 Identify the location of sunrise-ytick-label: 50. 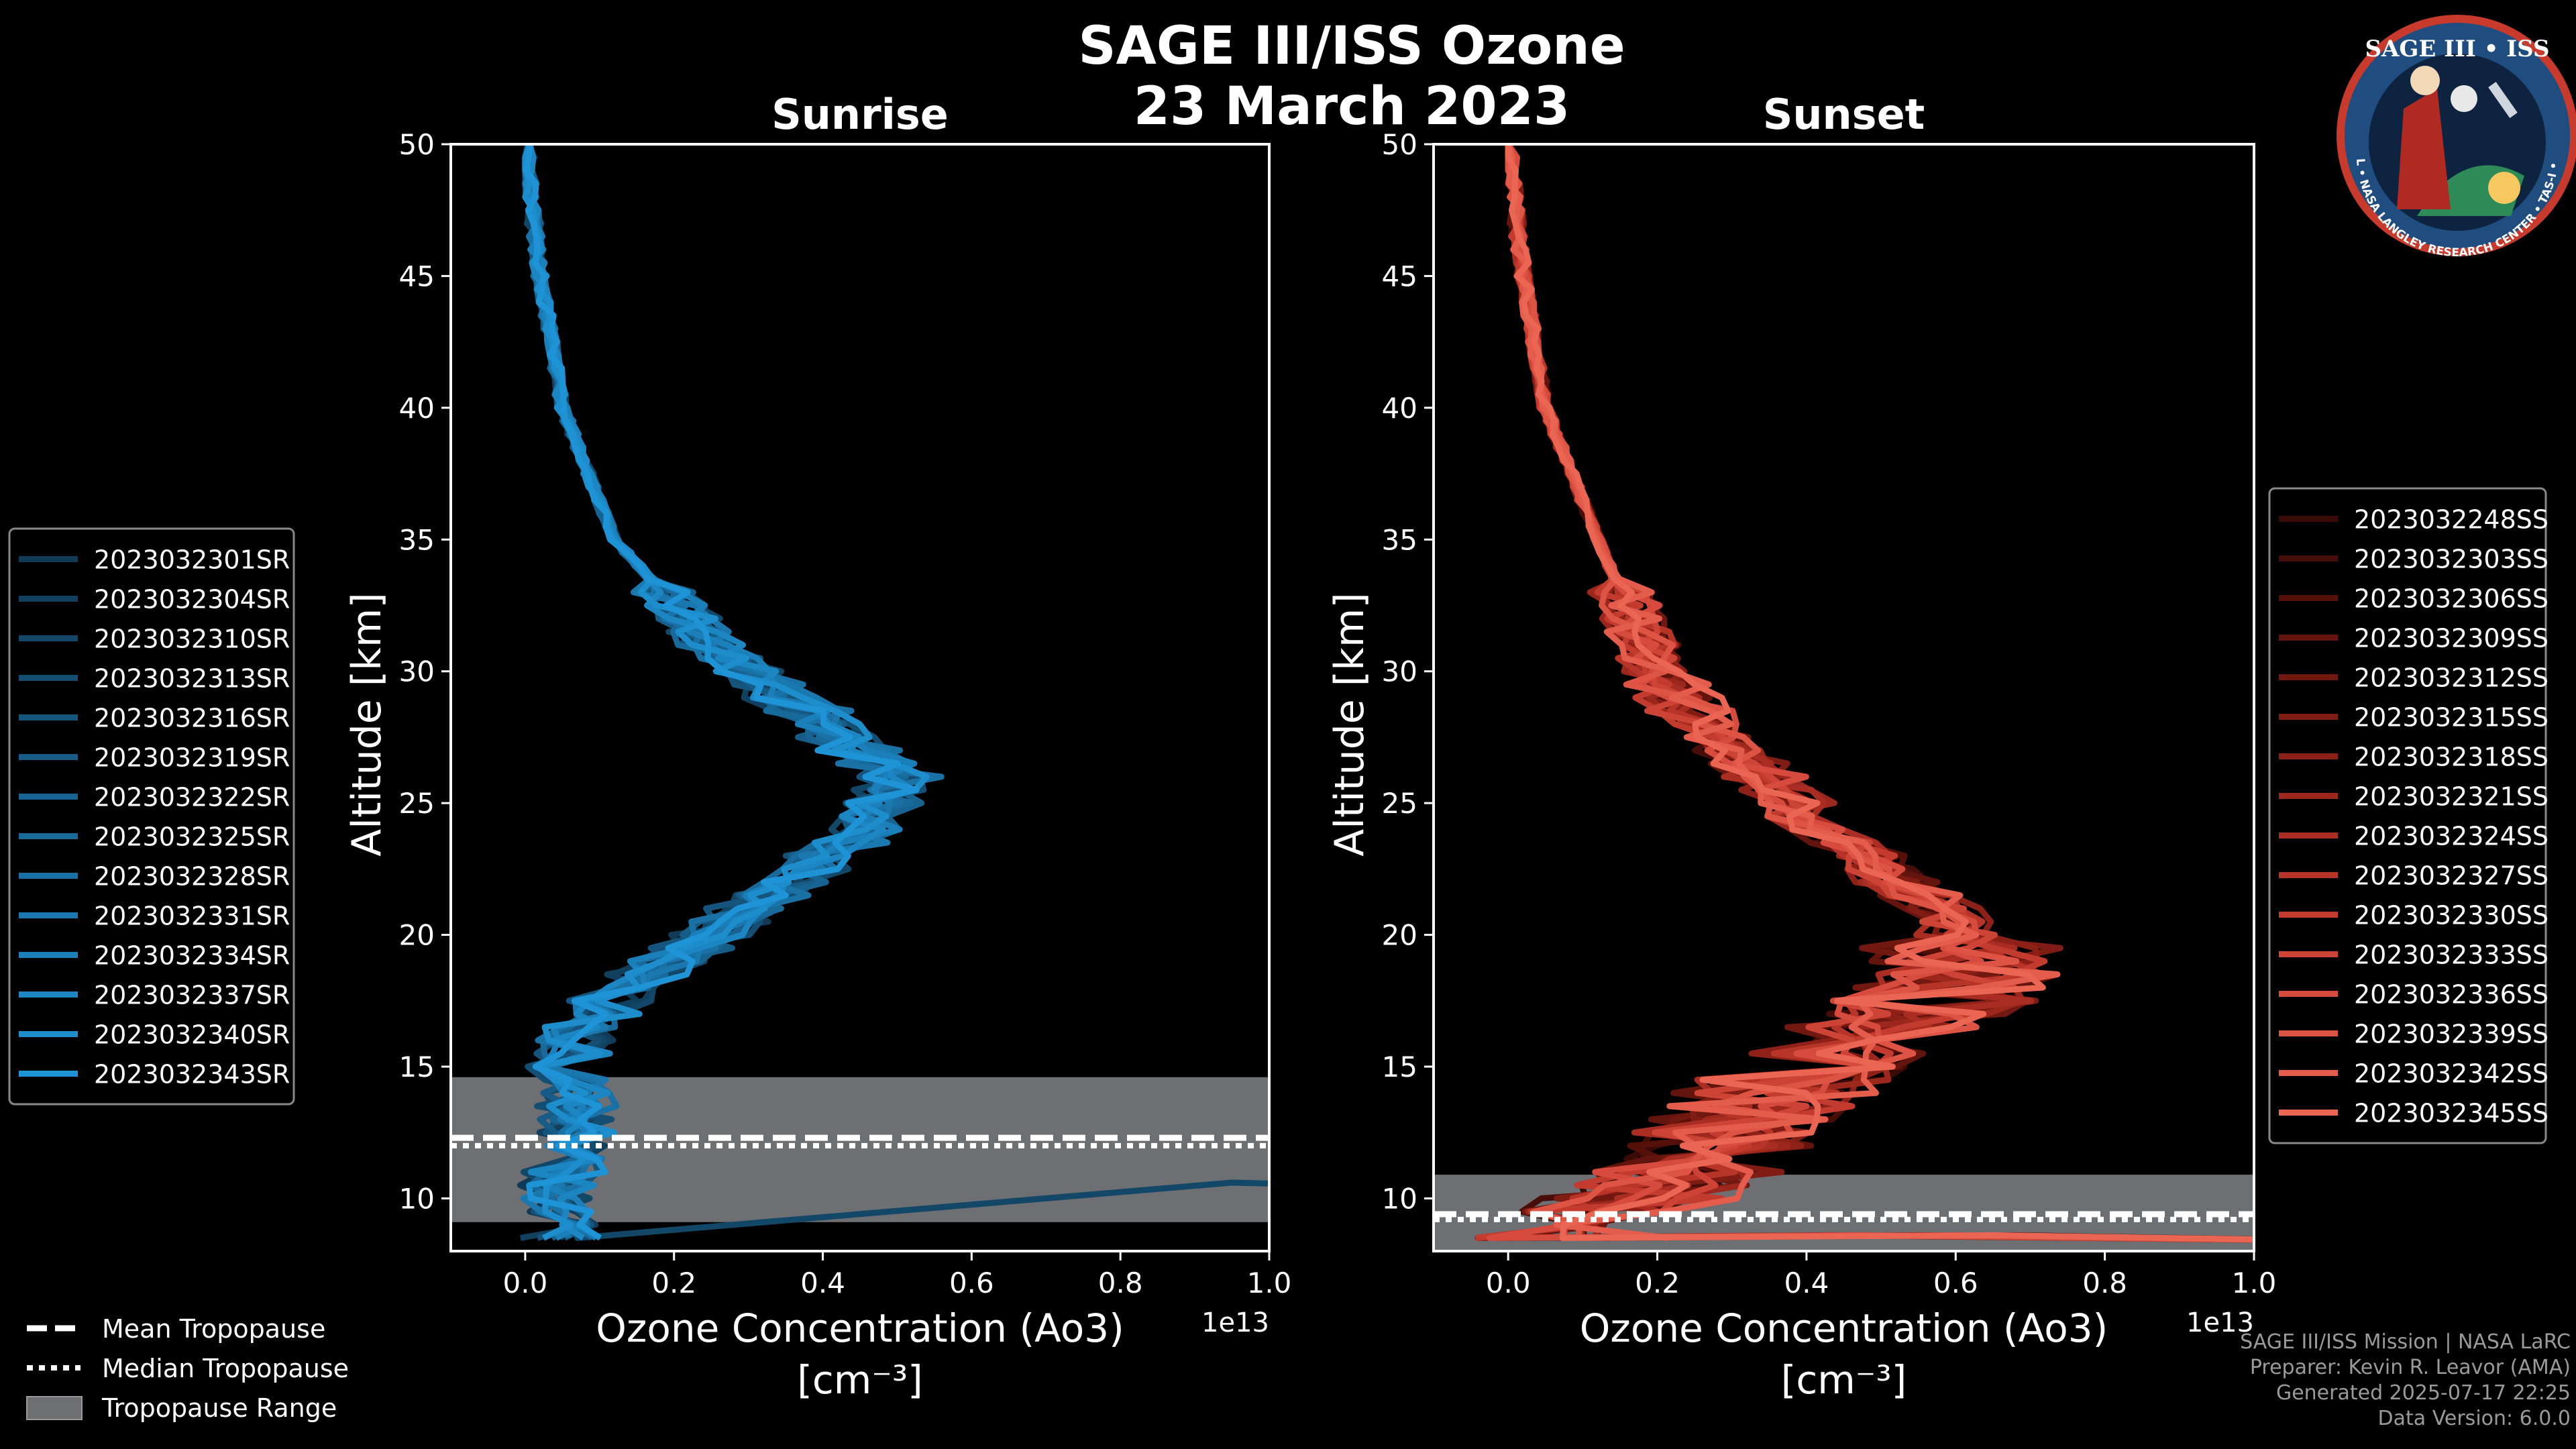
(417, 144).